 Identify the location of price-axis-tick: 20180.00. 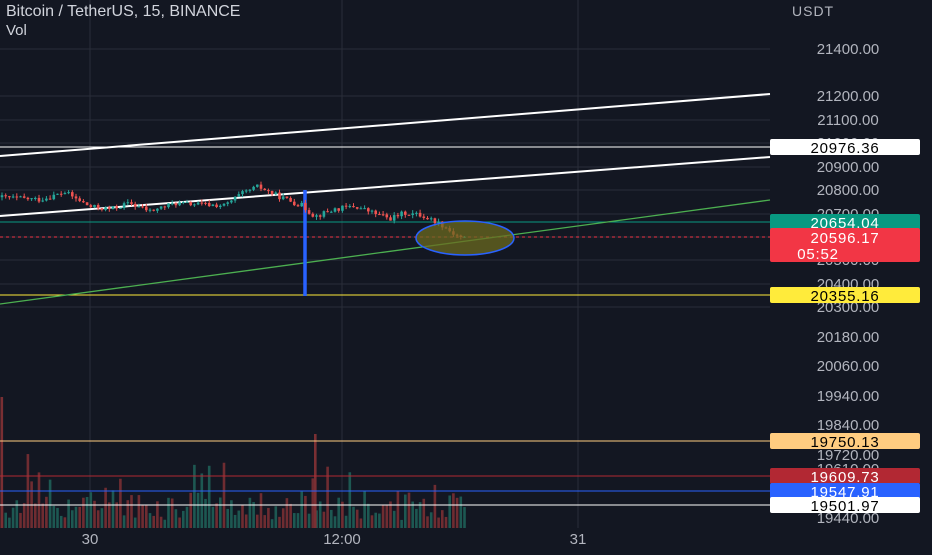
(848, 337).